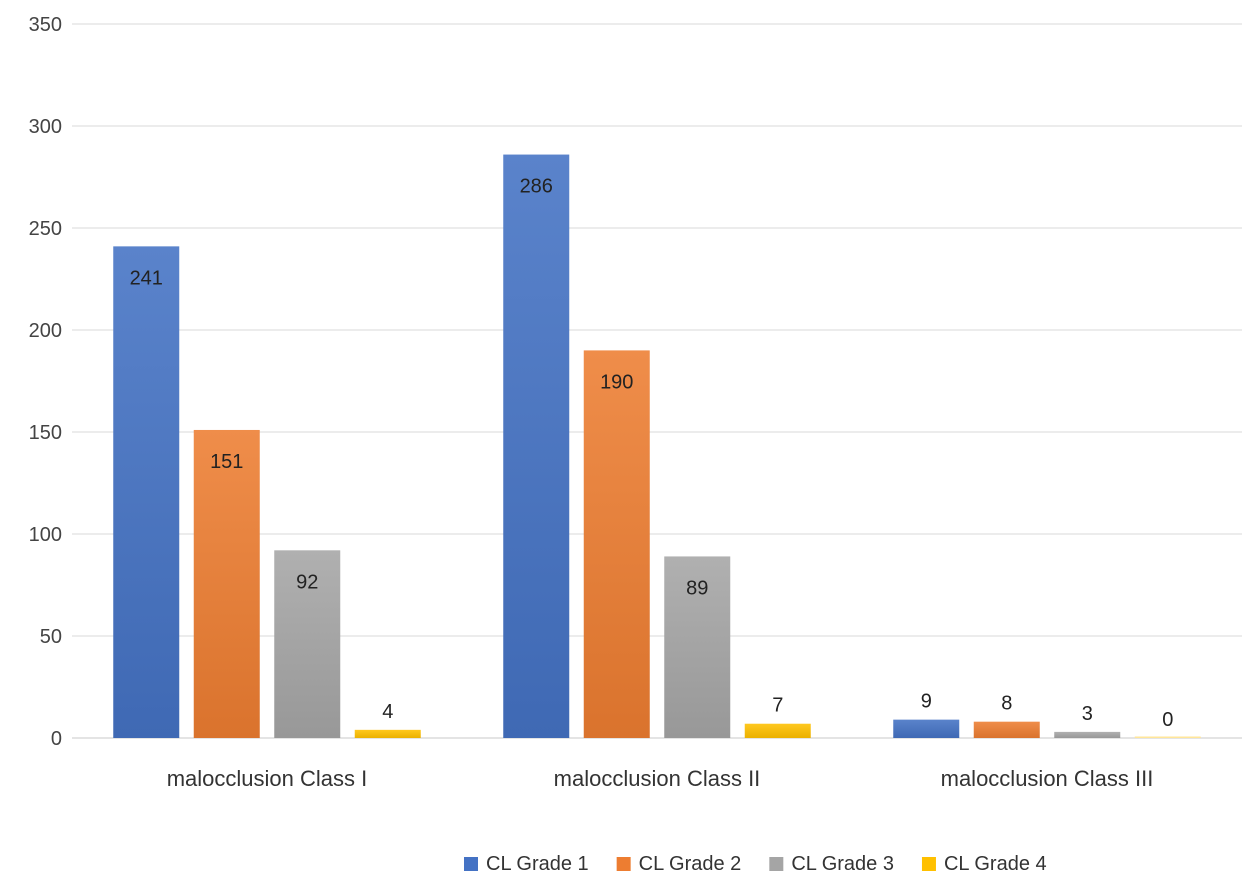  I want to click on data-label: 89, so click(697, 588).